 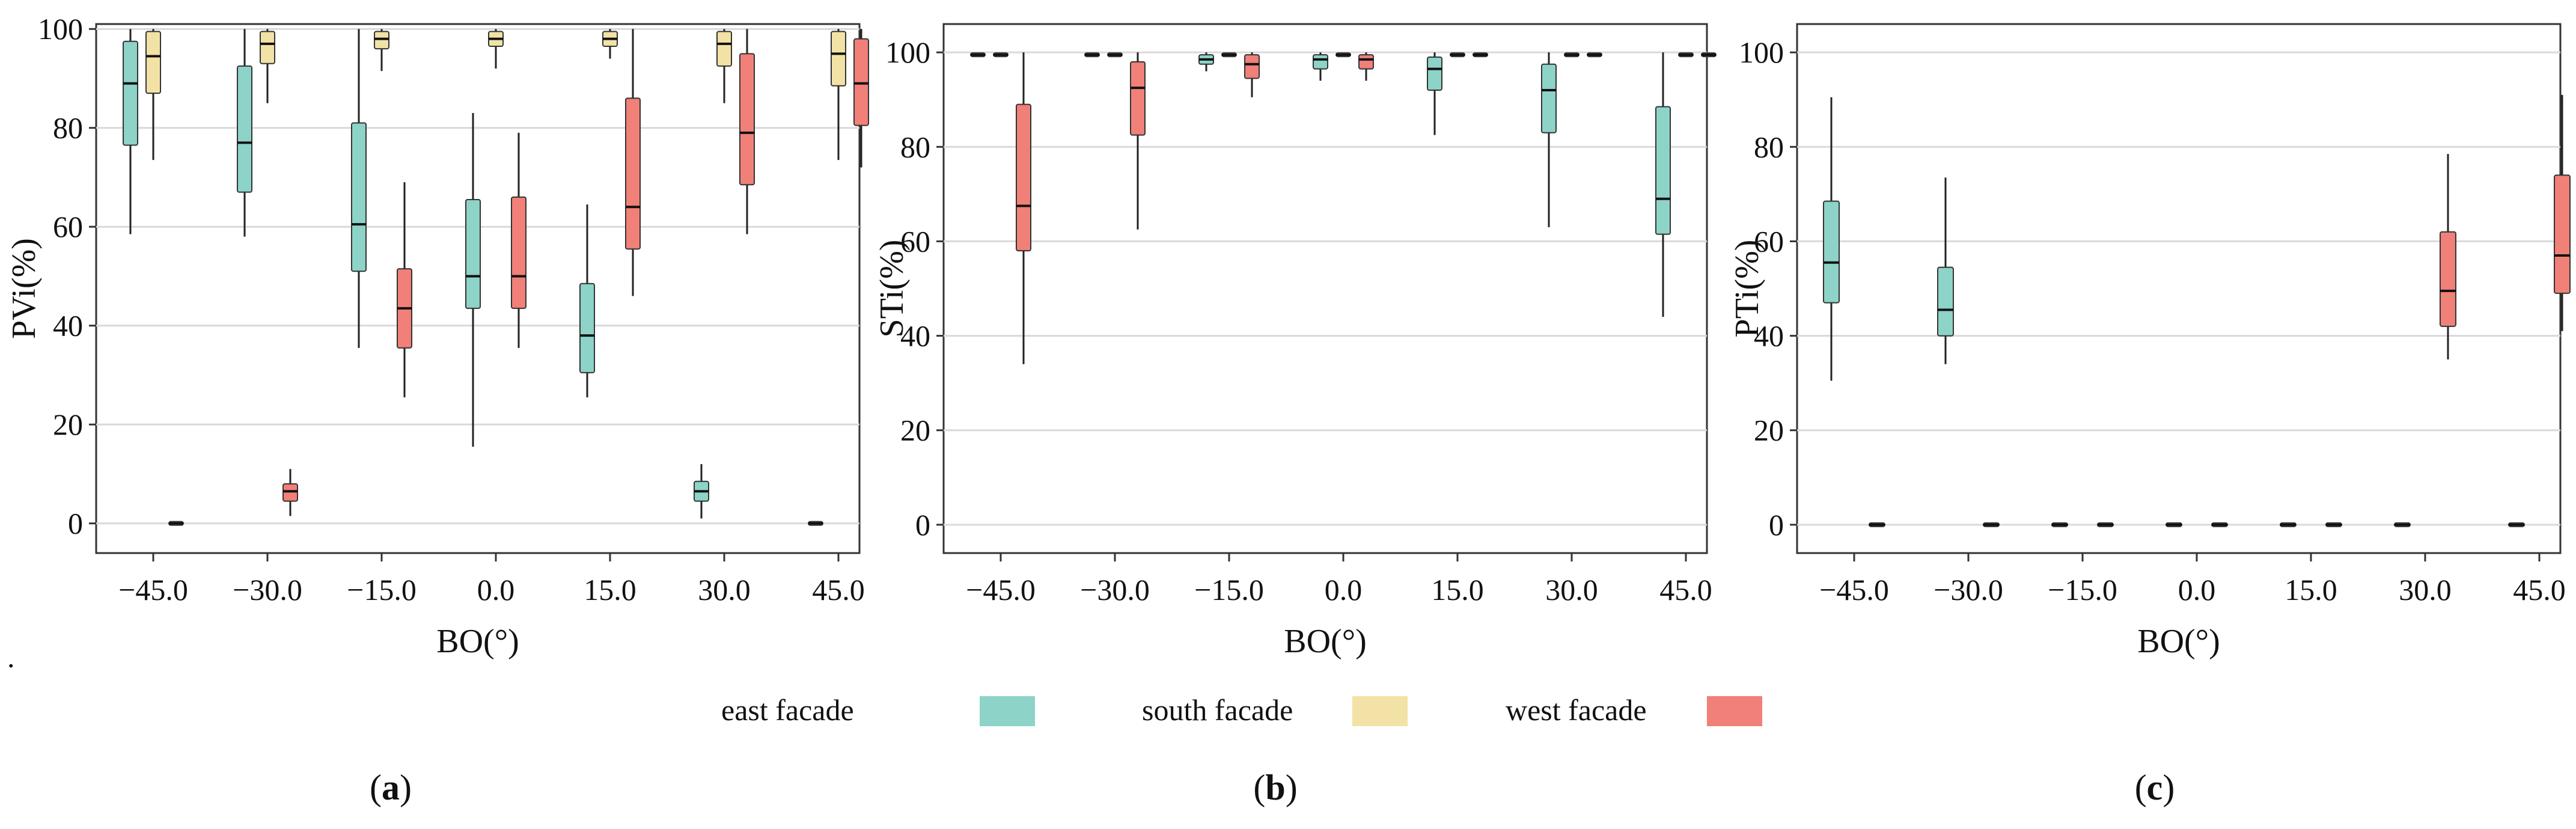 I want to click on y-tick-labels-b: 0 20 40 60 80 100, so click(x=914, y=288).